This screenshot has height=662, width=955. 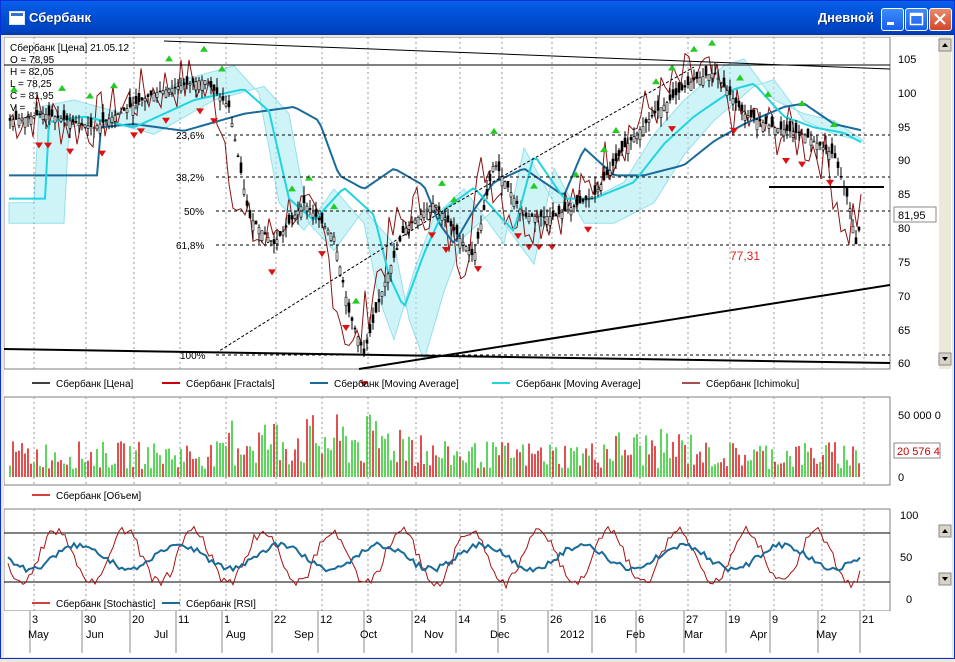 I want to click on legend-item: Сбербанк [Ichimoku], so click(x=752, y=384).